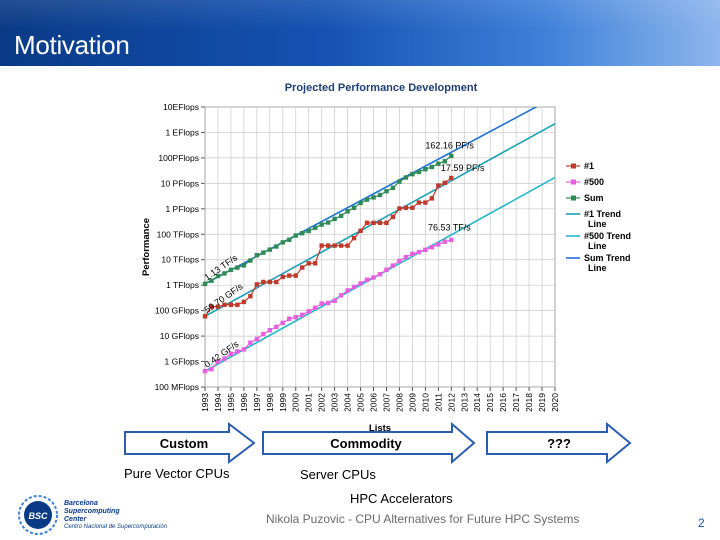 The width and height of the screenshot is (720, 540). What do you see at coordinates (449, 146) in the screenshot?
I see `data-annotation: 162.16 PF/s` at bounding box center [449, 146].